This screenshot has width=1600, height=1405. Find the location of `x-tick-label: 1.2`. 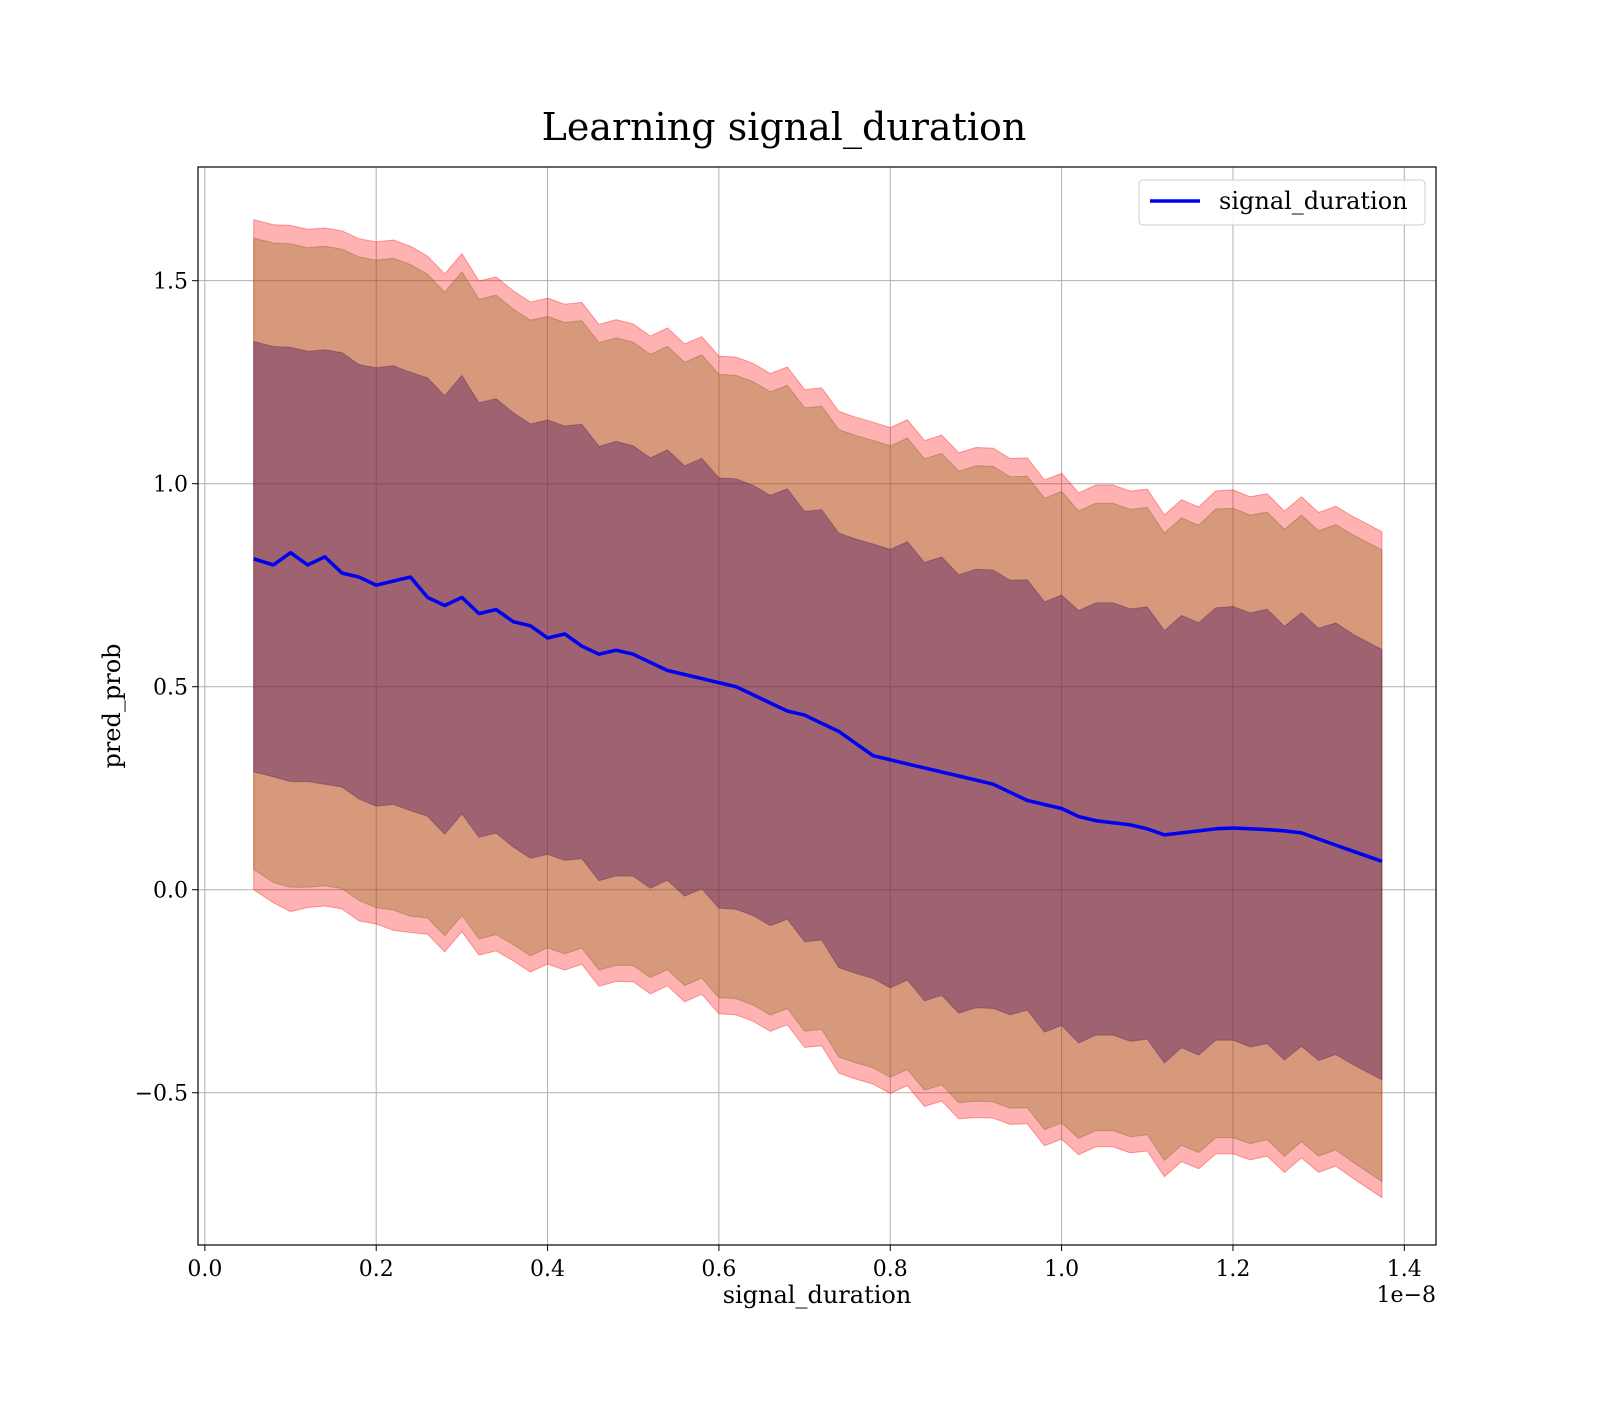

x-tick-label: 1.2 is located at coordinates (1232, 1269).